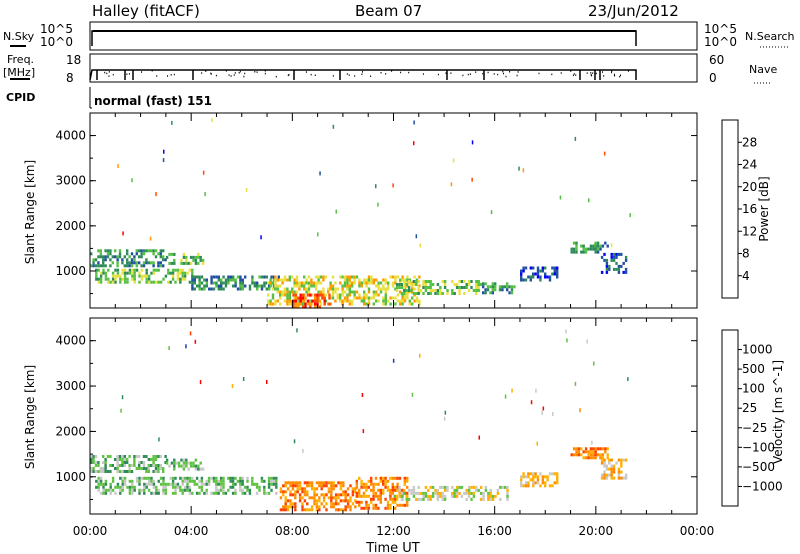 Image resolution: width=800 pixels, height=554 pixels. Describe the element at coordinates (19, 36) in the screenshot. I see `nsky-label: N.Sky` at that location.